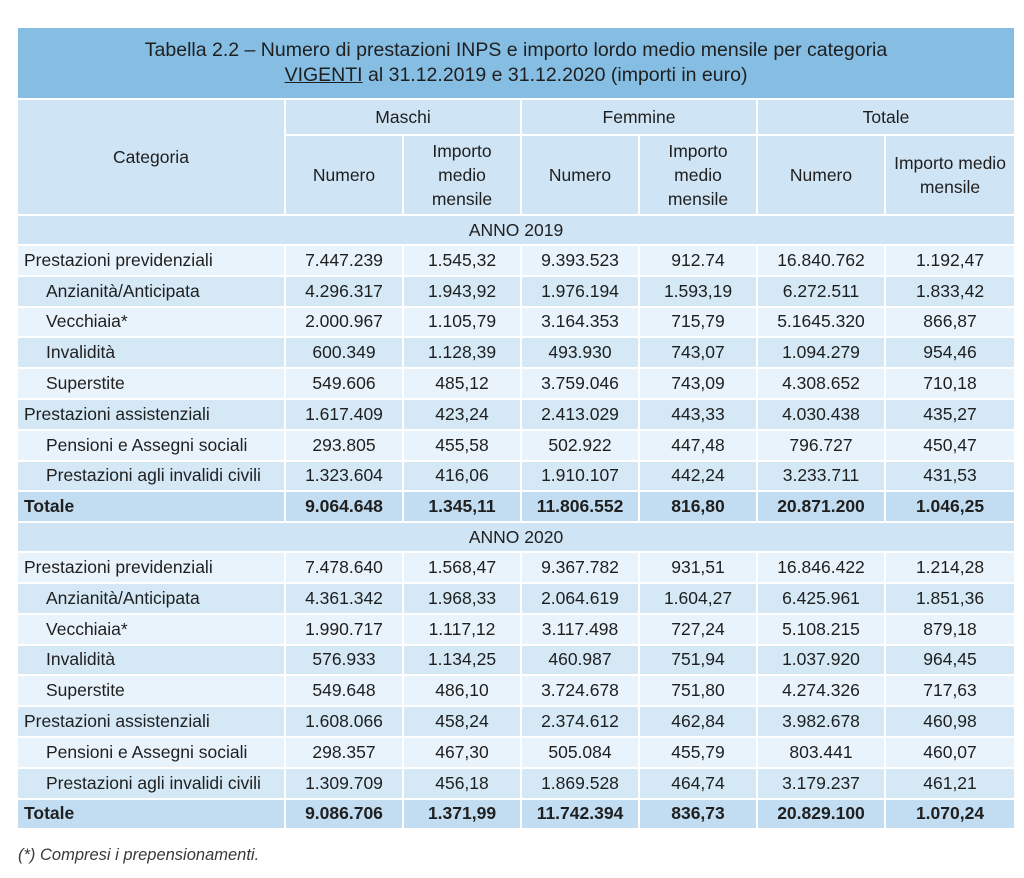 The image size is (1024, 878). Describe the element at coordinates (462, 476) in the screenshot. I see `cell-value: 416,06` at that location.